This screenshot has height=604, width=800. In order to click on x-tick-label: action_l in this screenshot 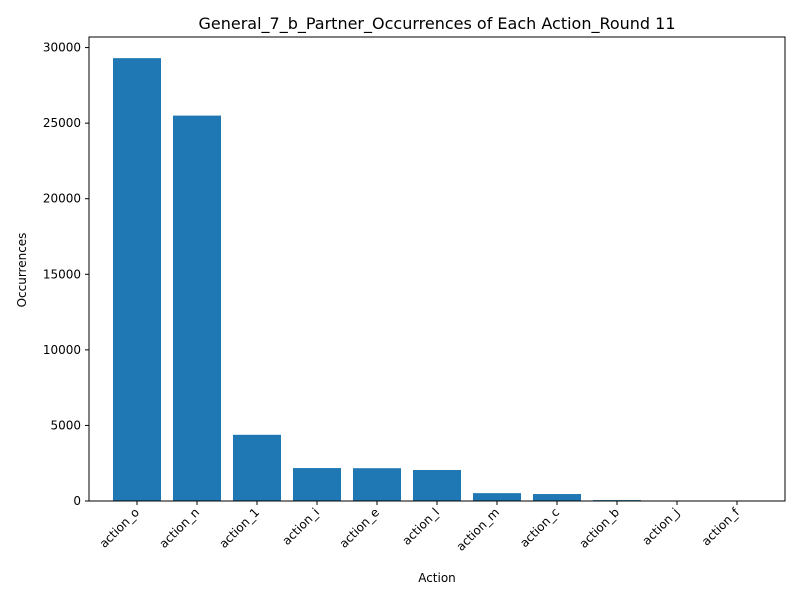, I will do `click(420, 526)`.